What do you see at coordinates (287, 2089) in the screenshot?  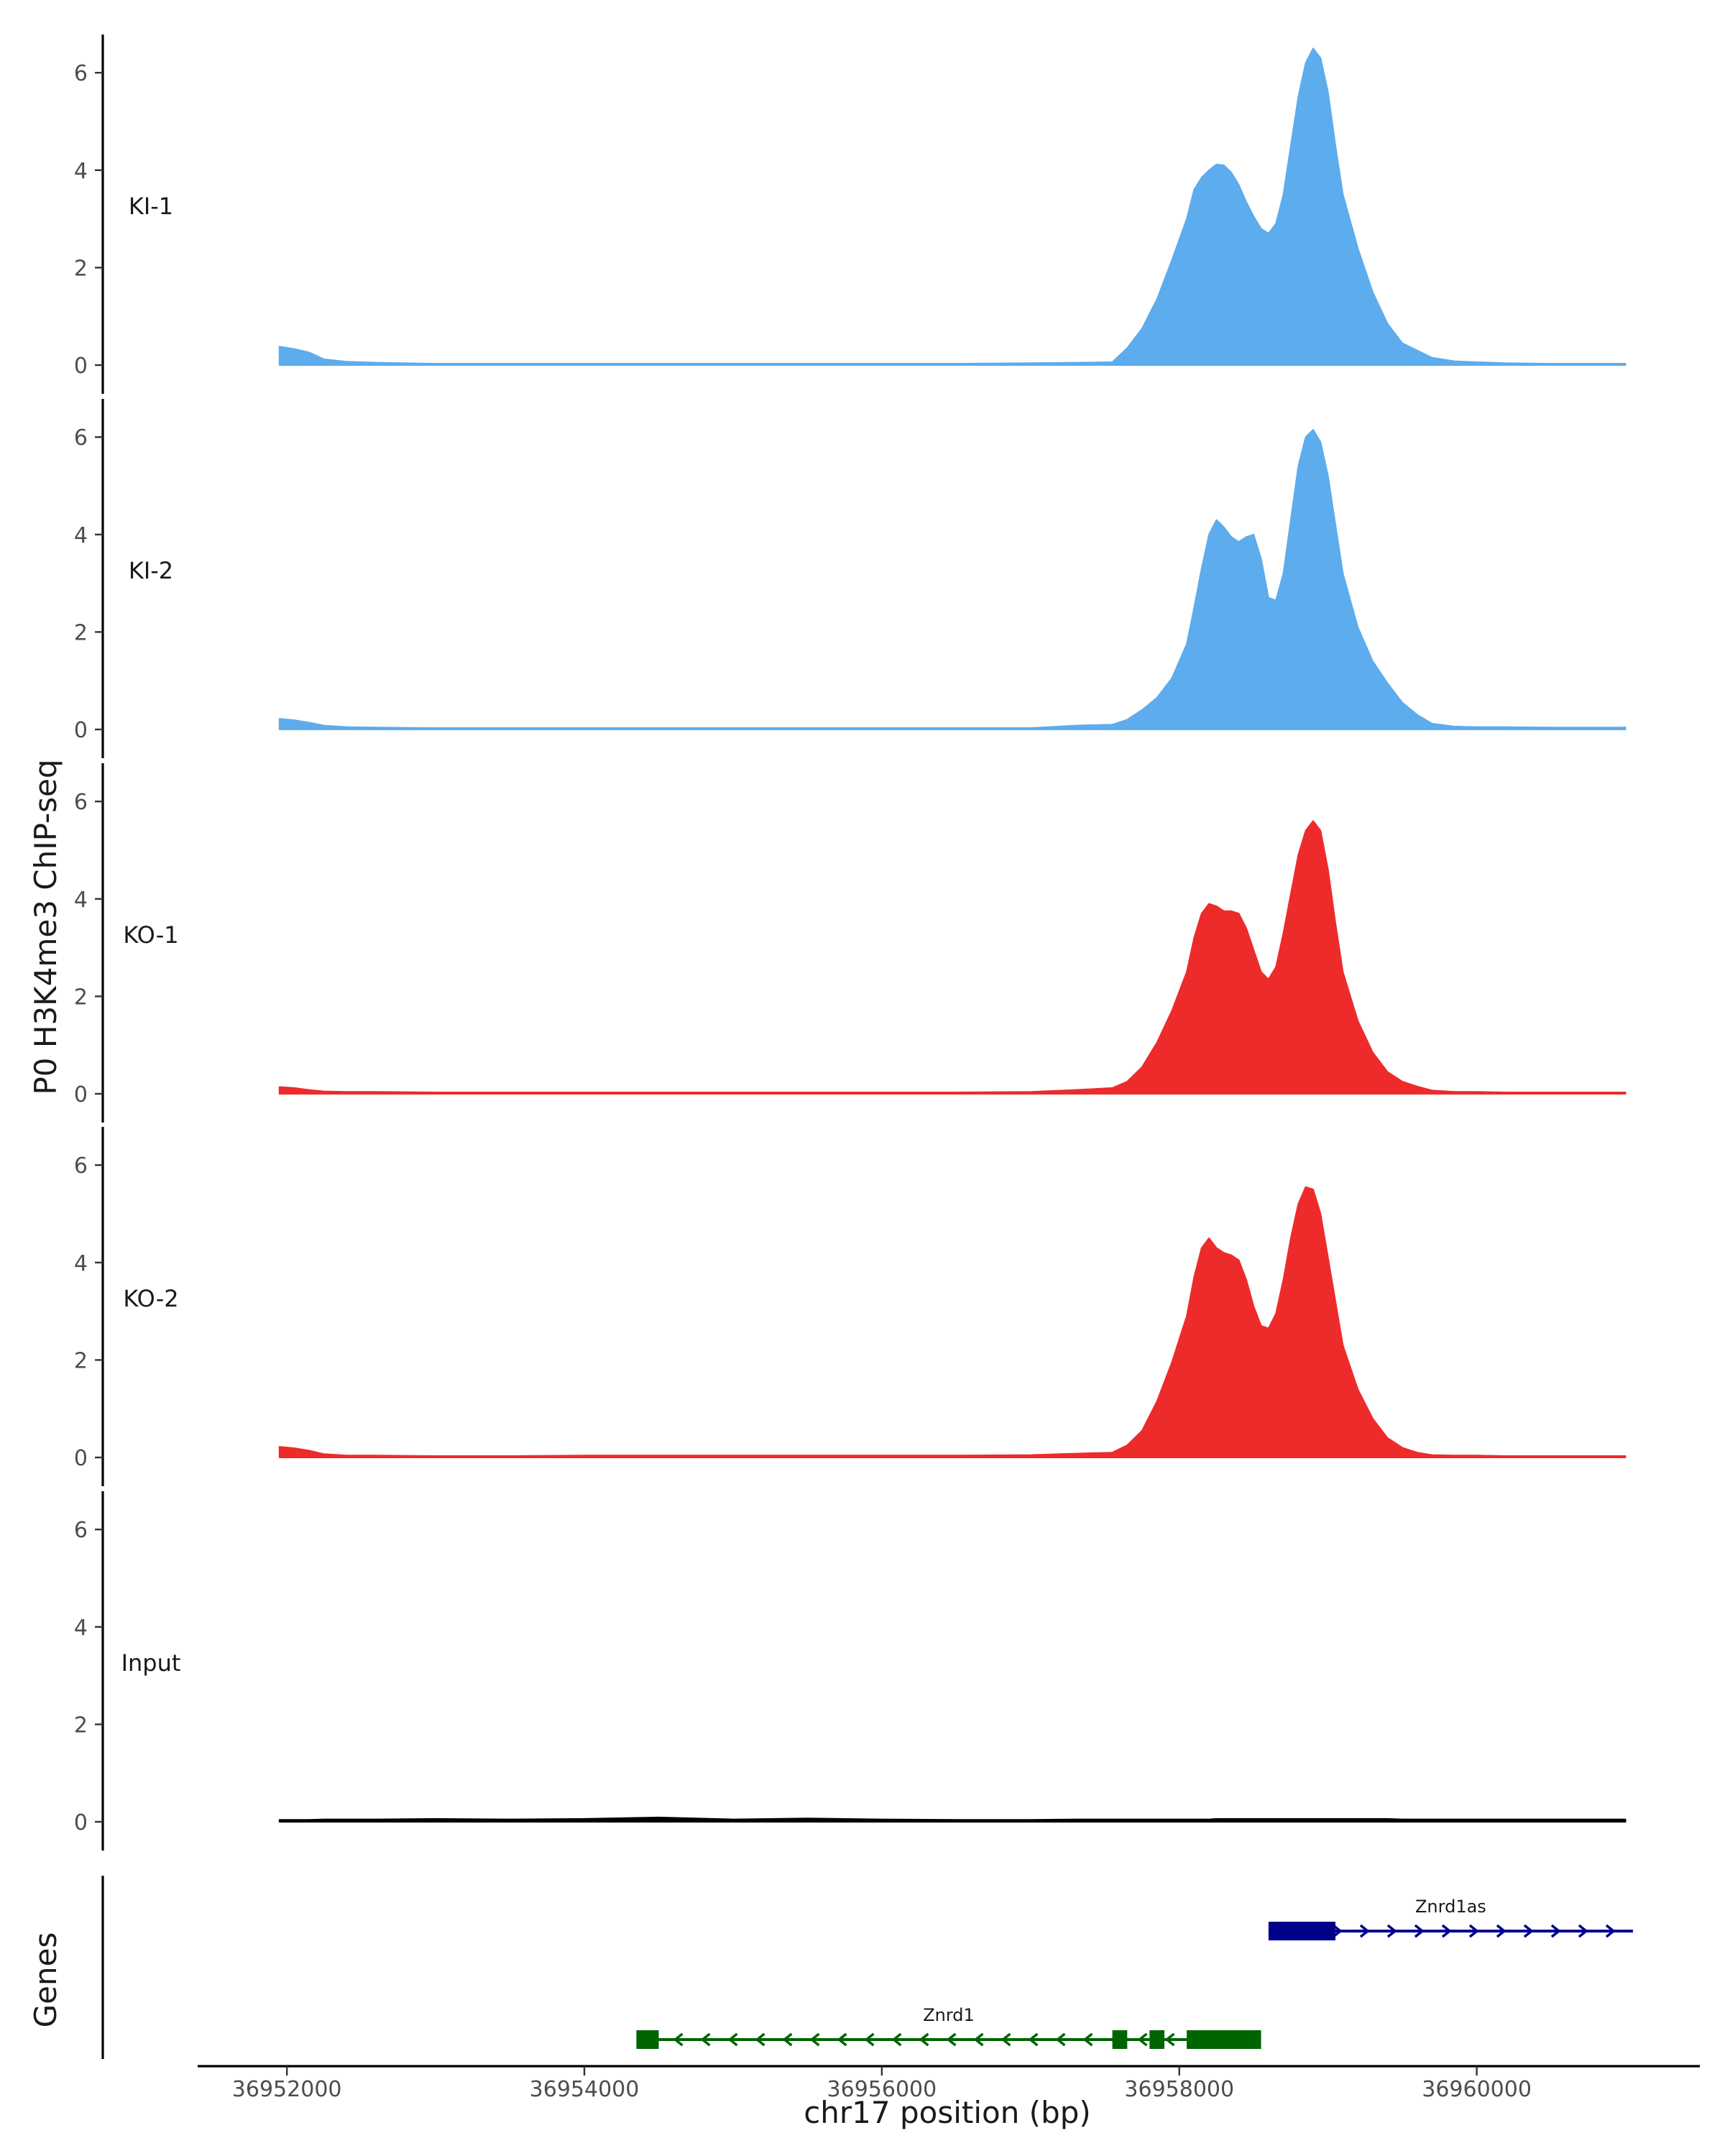 I see `x-tick-label: 36952000` at bounding box center [287, 2089].